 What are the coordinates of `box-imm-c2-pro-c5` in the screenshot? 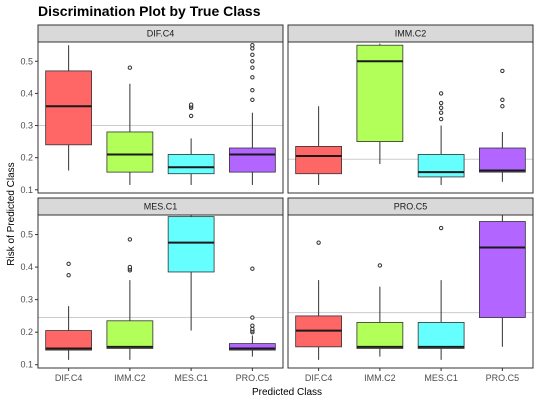 It's located at (502, 125).